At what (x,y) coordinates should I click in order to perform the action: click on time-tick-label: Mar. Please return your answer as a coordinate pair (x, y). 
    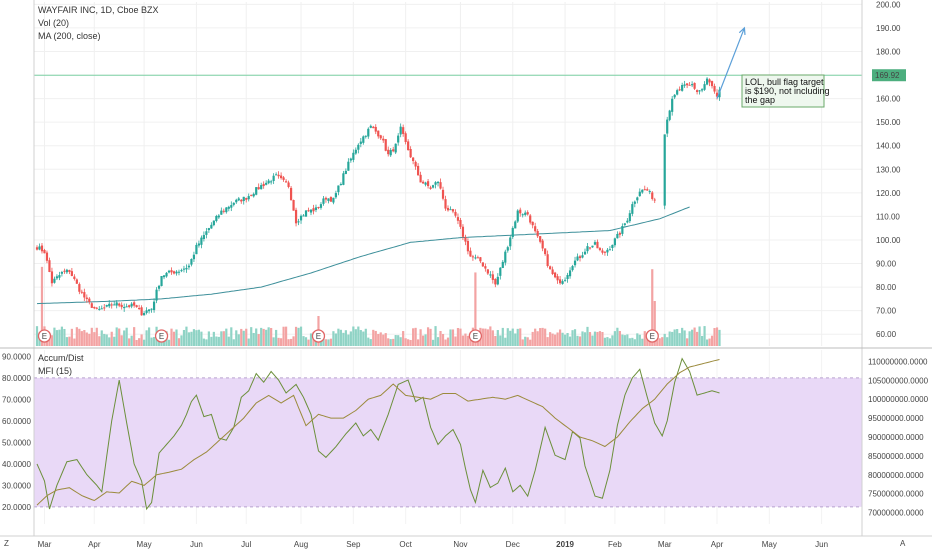
    Looking at the image, I should click on (665, 544).